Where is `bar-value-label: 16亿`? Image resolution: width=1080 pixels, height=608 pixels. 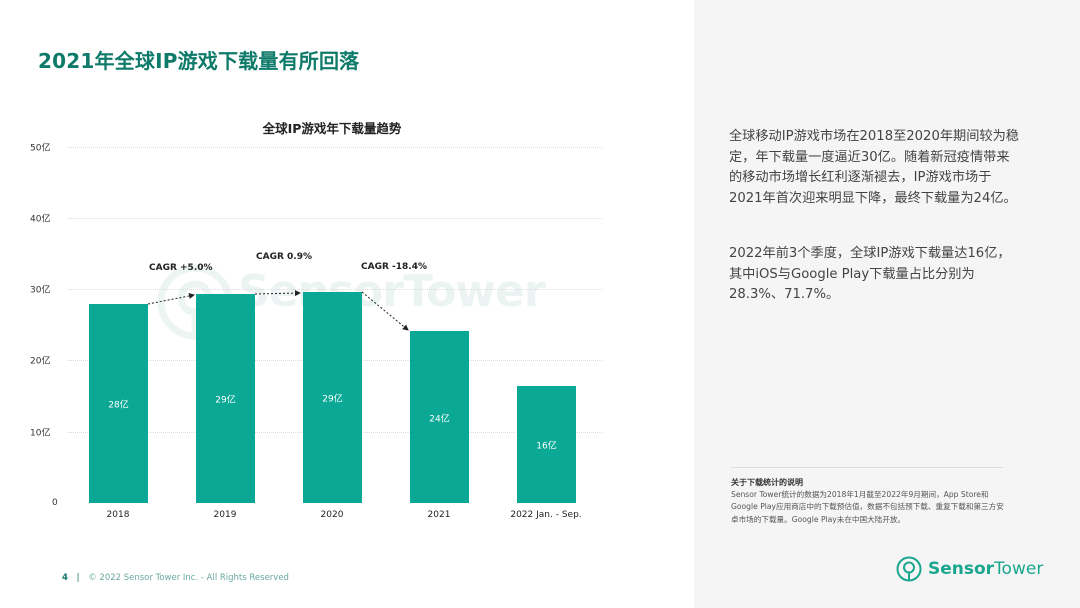
bar-value-label: 16亿 is located at coordinates (546, 446).